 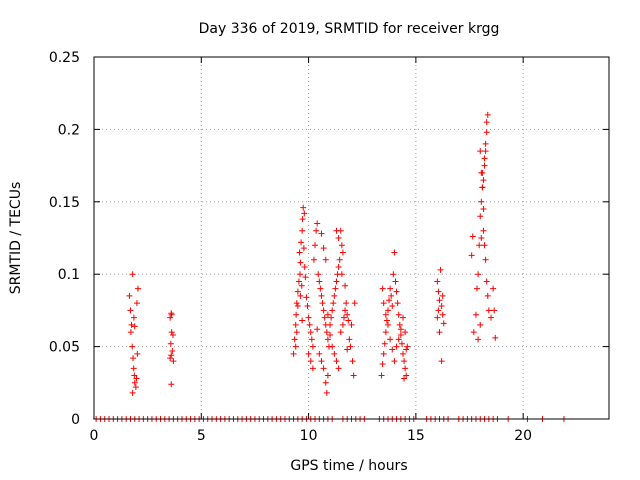 What do you see at coordinates (64, 203) in the screenshot?
I see `y-tick-label: 0.15` at bounding box center [64, 203].